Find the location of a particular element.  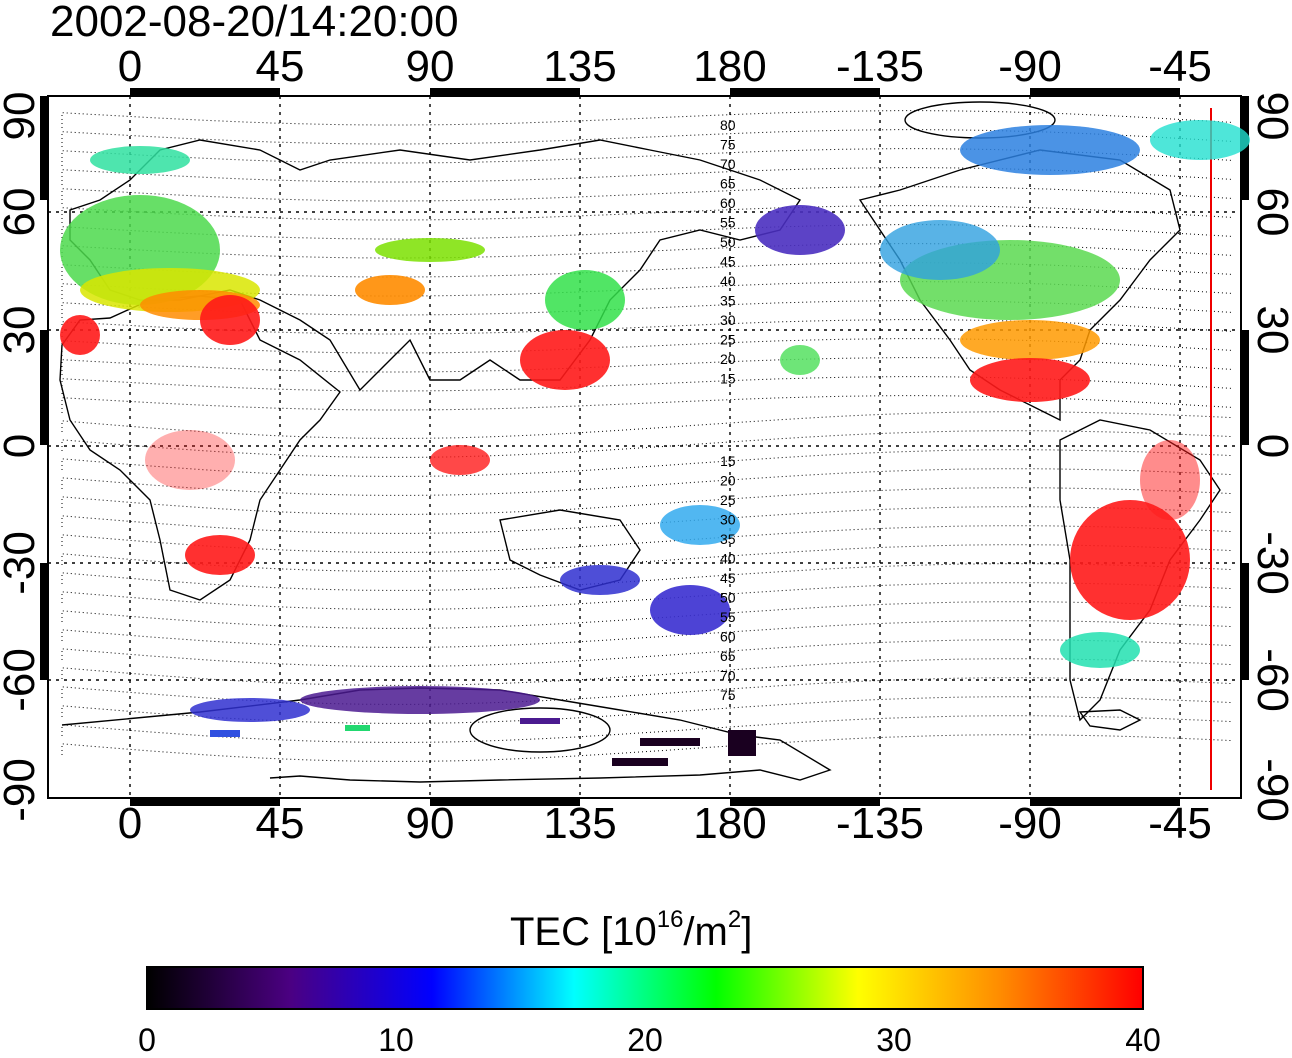

colorbar-title: TEC [1016/m2] is located at coordinates (631, 932).